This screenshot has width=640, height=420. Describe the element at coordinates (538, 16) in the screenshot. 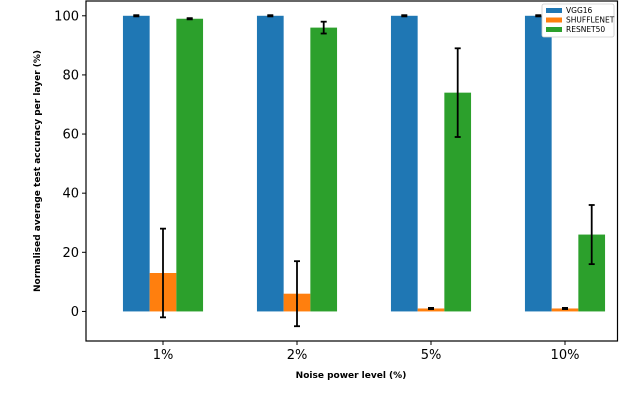

I see `error-bar-vgg16-10%` at that location.